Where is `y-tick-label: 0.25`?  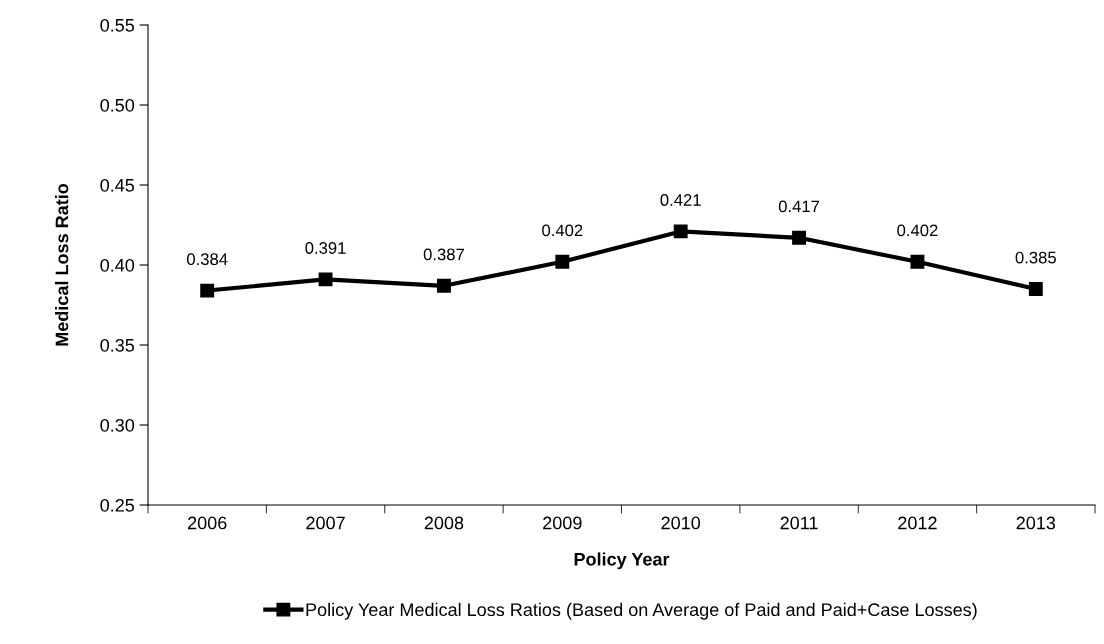
y-tick-label: 0.25 is located at coordinates (117, 505).